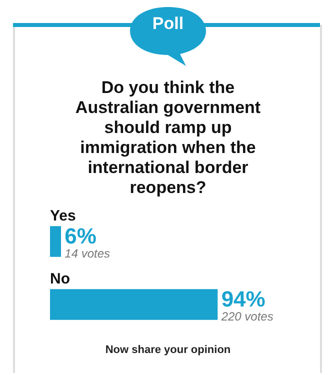  I want to click on y-tick-label: Yes, so click(63, 216).